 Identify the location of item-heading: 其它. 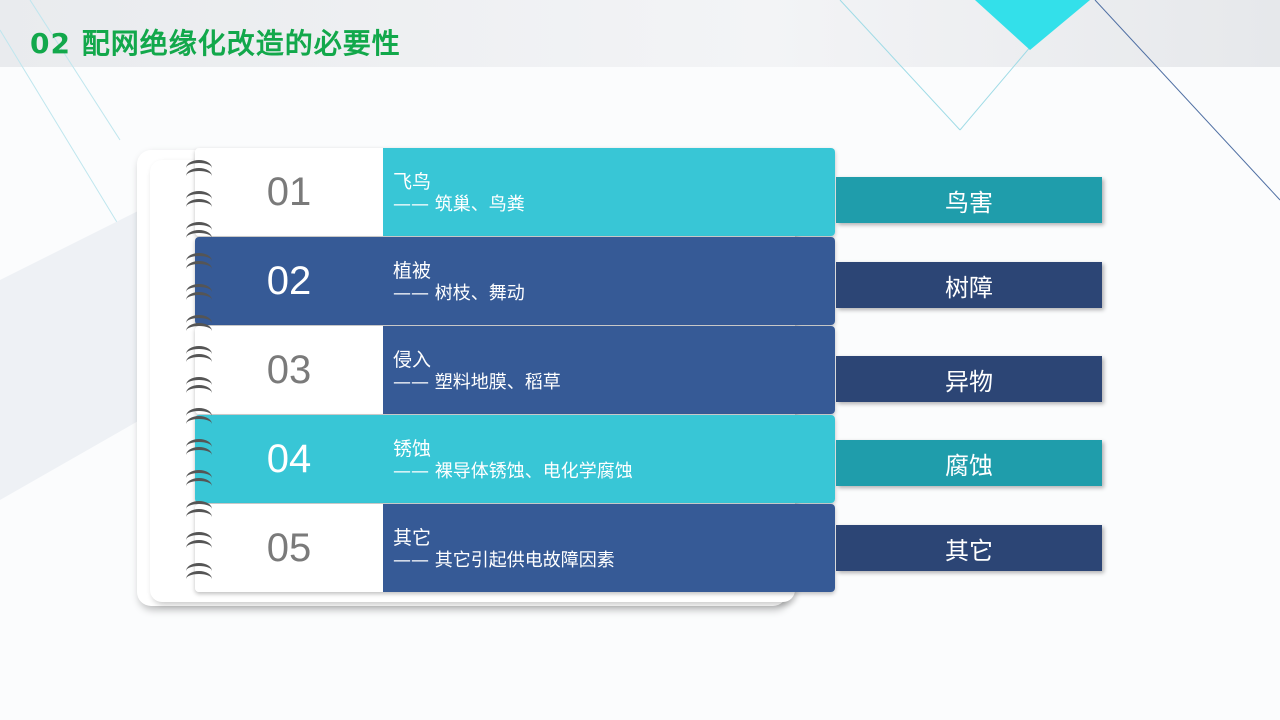
(412, 538).